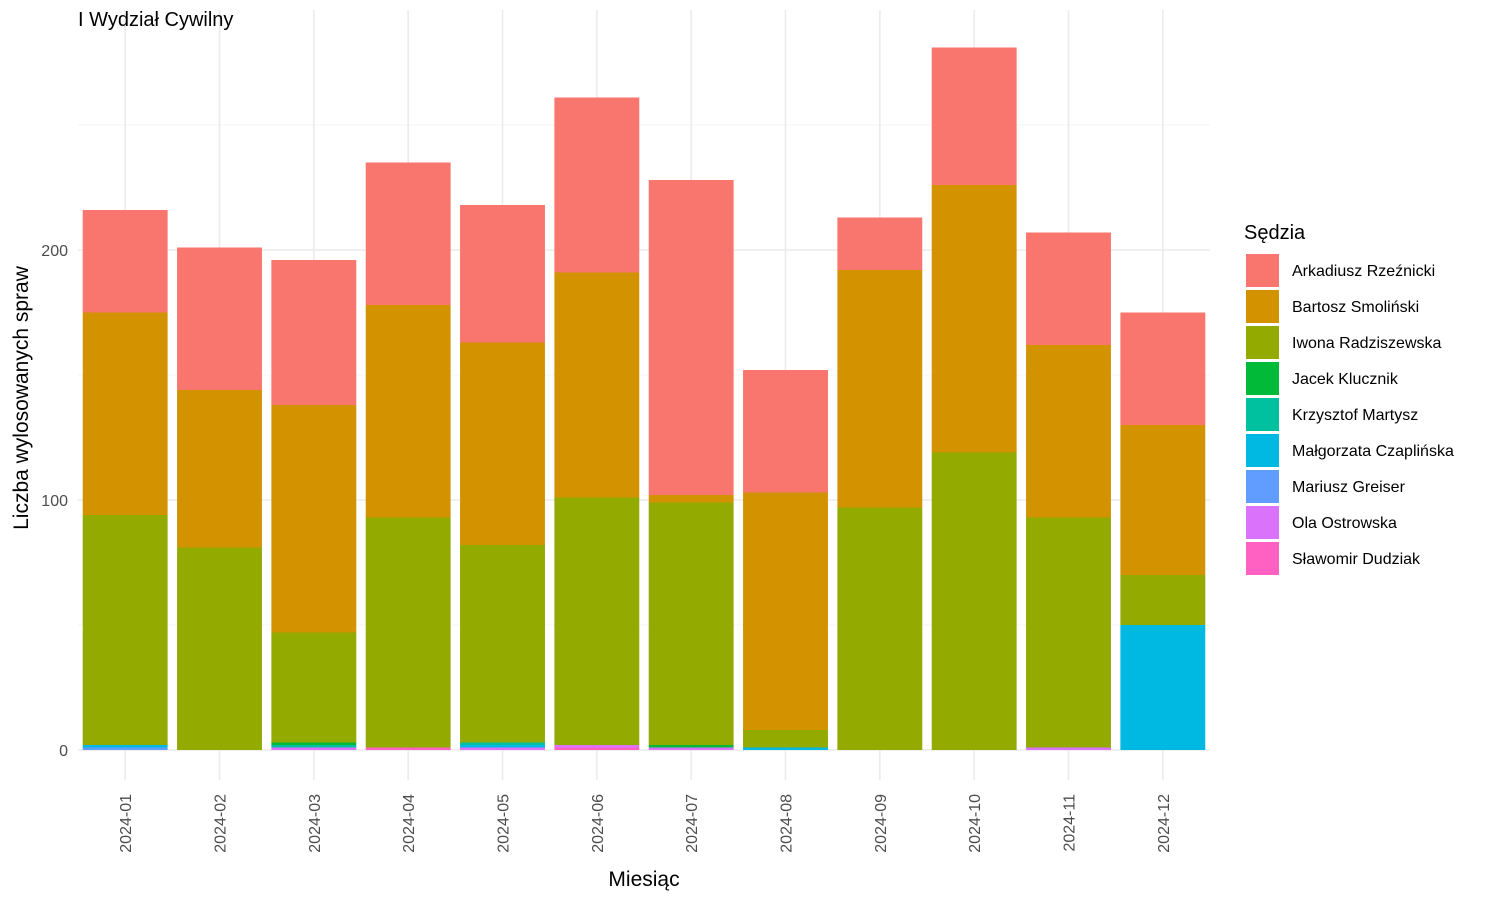  Describe the element at coordinates (1164, 823) in the screenshot. I see `x-tick-label: 2024-12` at that location.